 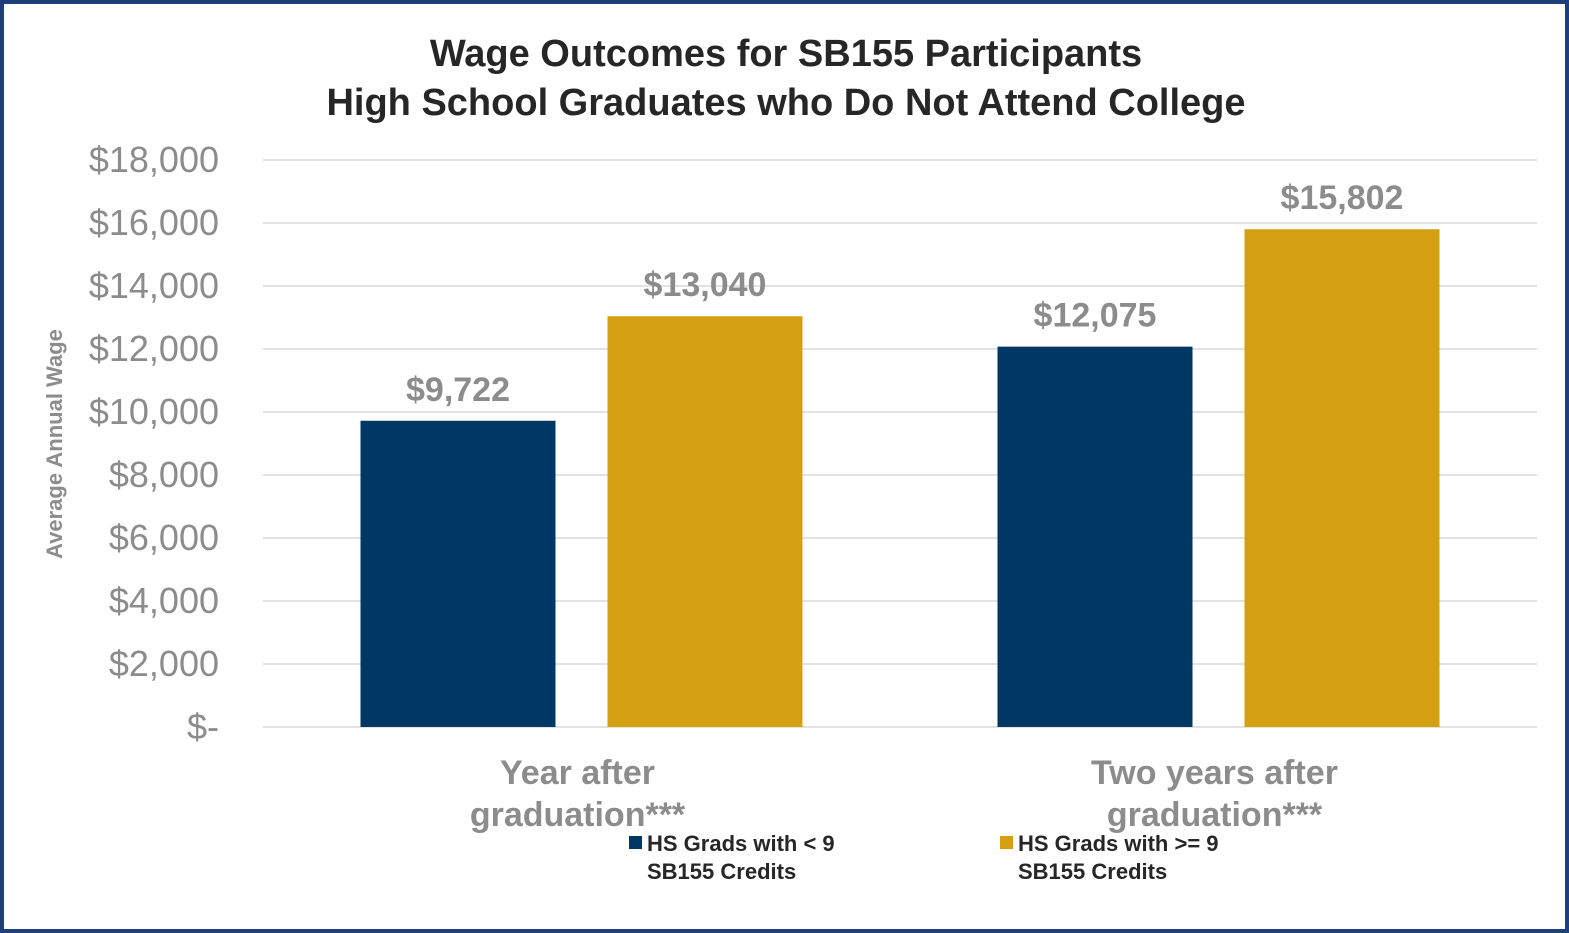 I want to click on y-tick-label: $12,000, so click(x=154, y=348).